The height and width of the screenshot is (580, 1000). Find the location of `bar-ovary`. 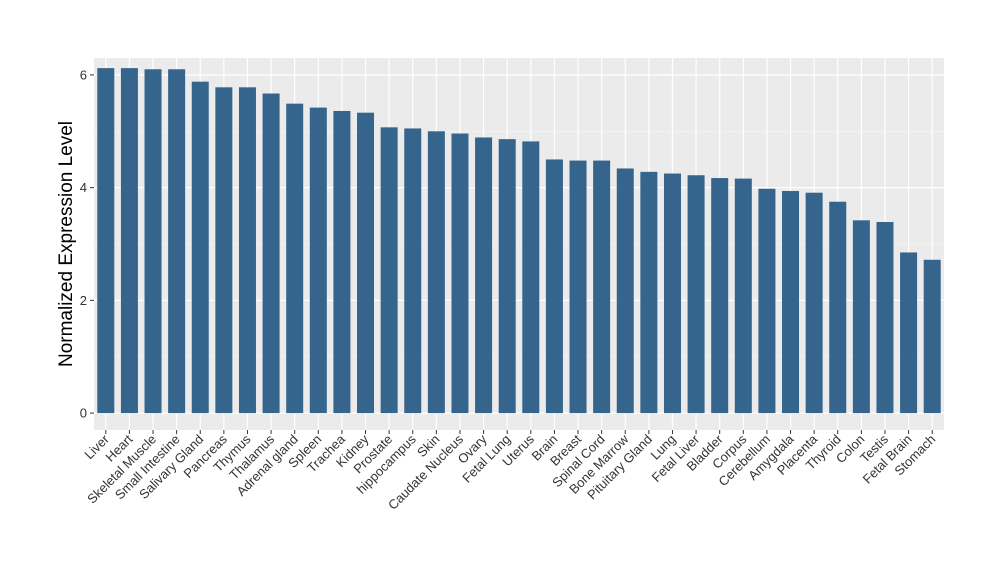

bar-ovary is located at coordinates (484, 275).